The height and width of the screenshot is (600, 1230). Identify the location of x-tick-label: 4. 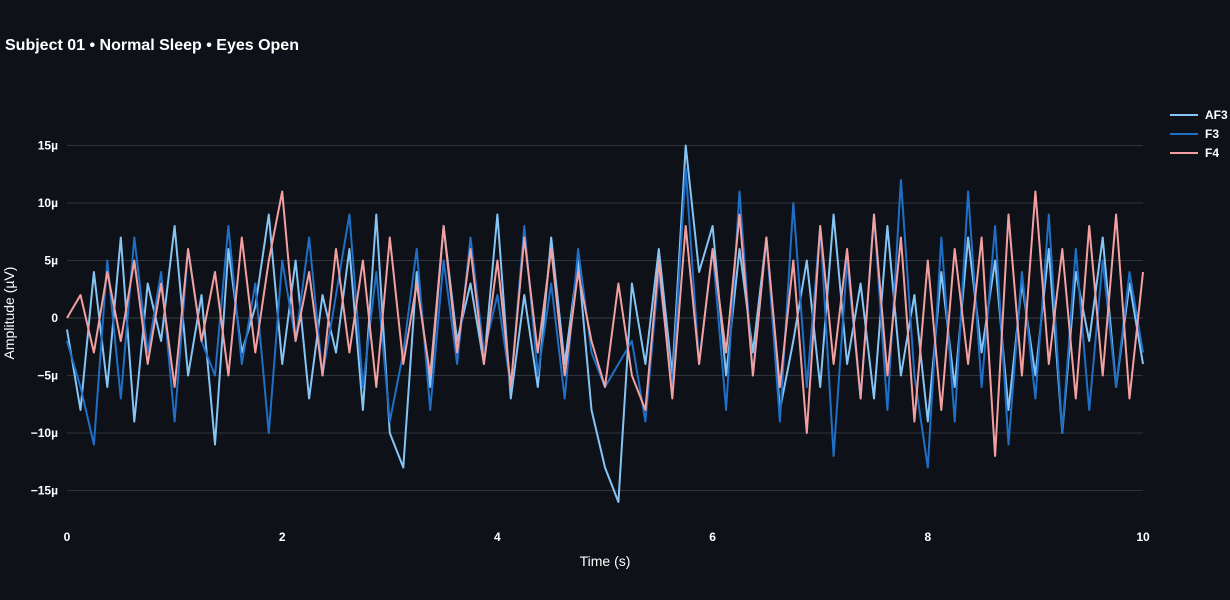
(497, 537).